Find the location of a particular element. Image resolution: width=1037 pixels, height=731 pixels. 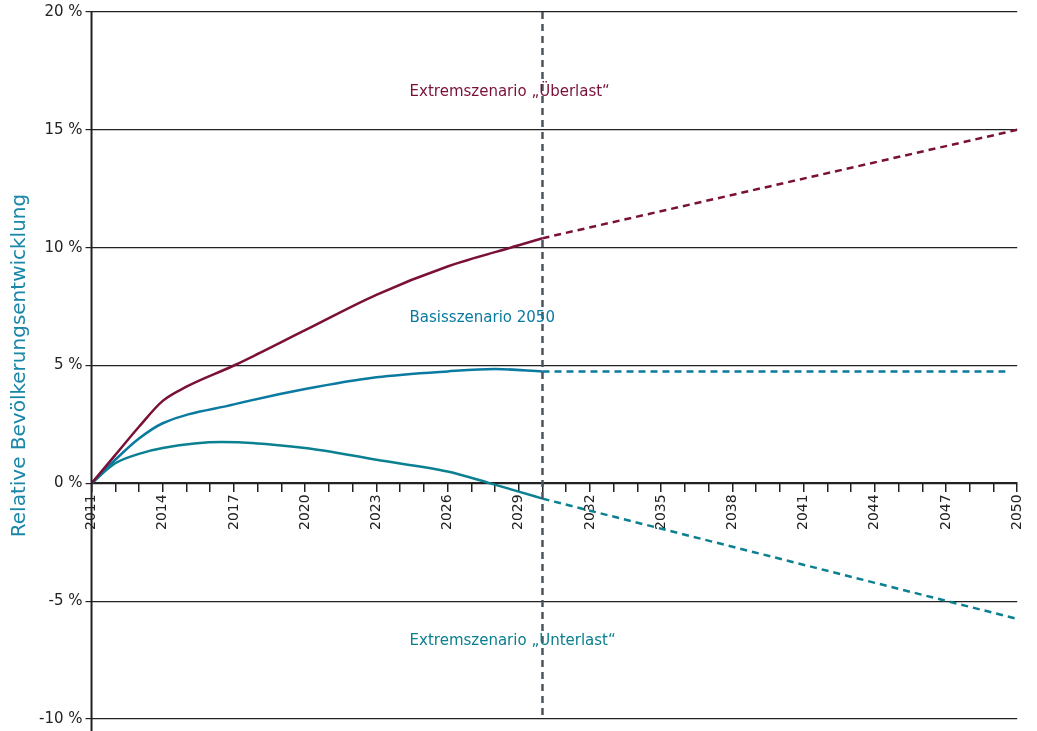

x-tick-label: 2020 is located at coordinates (303, 512).